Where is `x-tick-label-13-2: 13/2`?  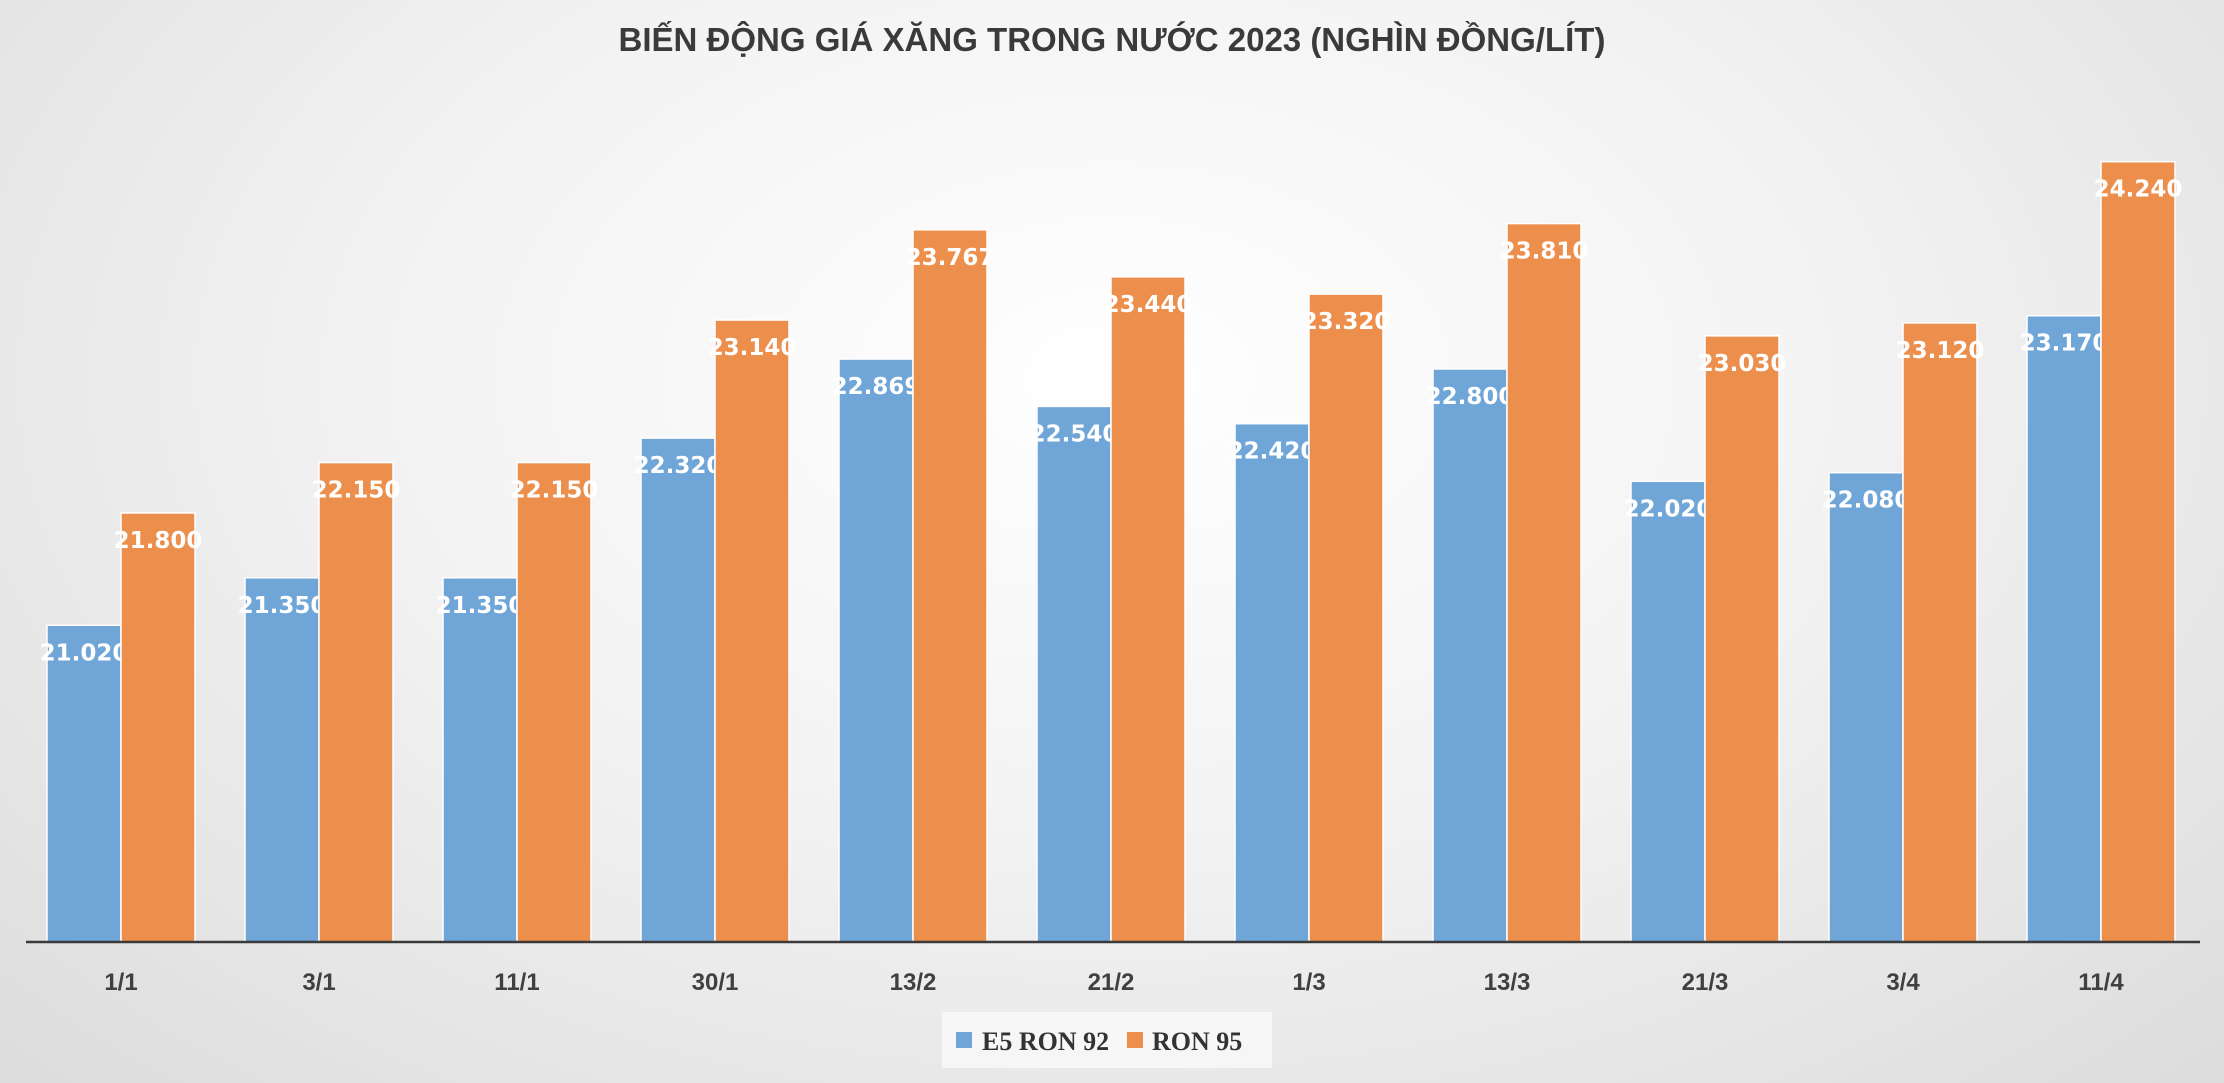
x-tick-label-13-2: 13/2 is located at coordinates (913, 982).